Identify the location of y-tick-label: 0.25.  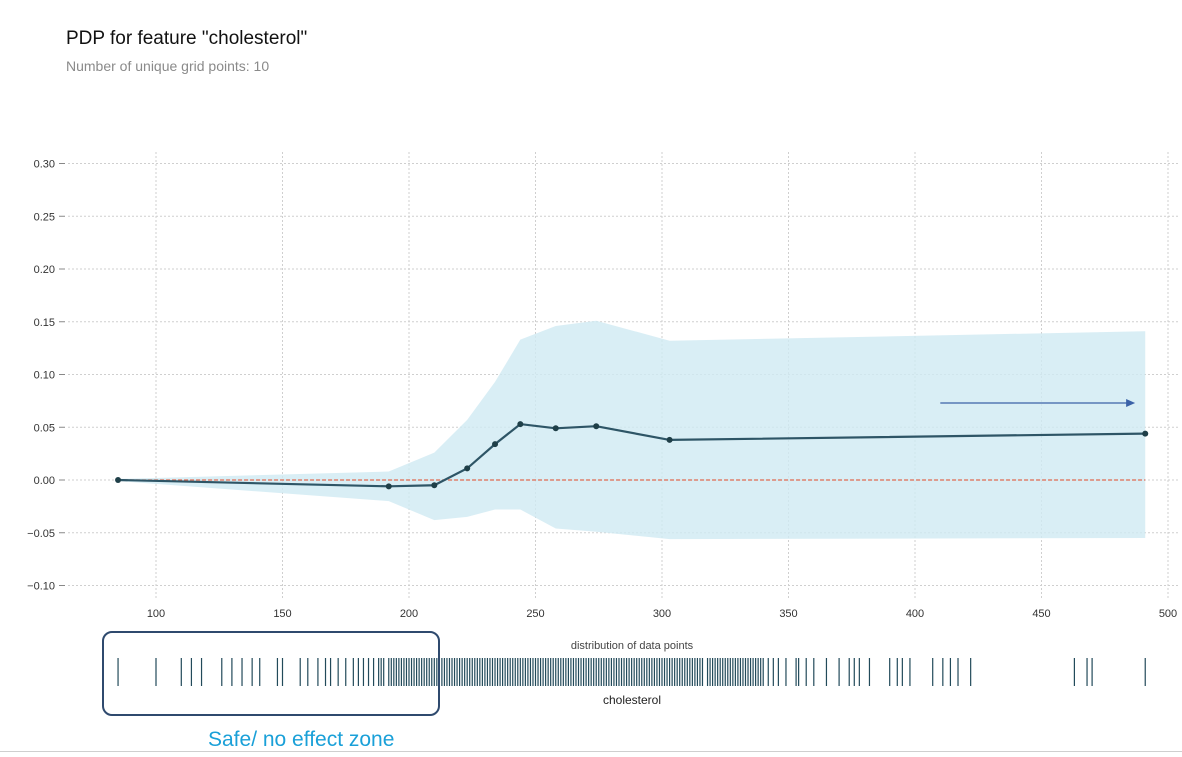
(44, 217).